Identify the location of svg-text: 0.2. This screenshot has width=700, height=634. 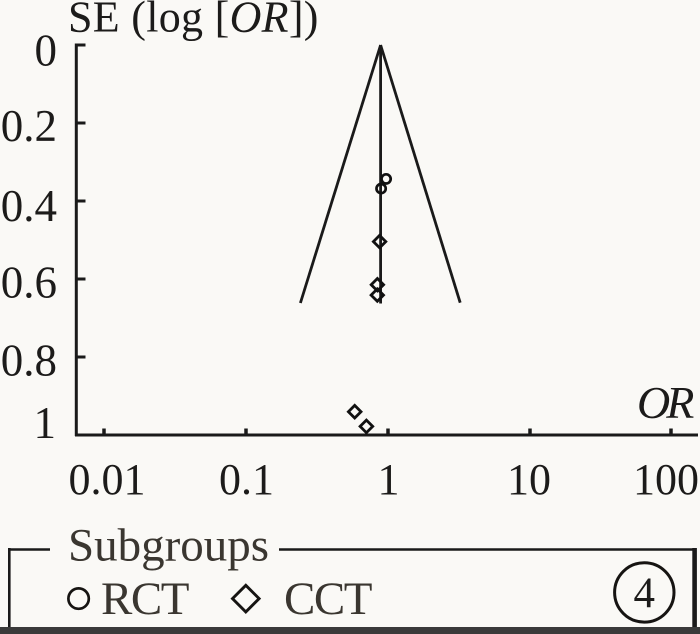
(29, 126).